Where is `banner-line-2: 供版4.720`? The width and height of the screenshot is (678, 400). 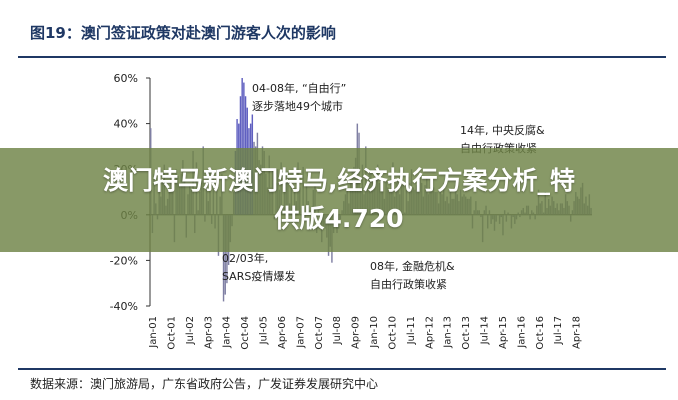 banner-line-2: 供版4.720 is located at coordinates (339, 218).